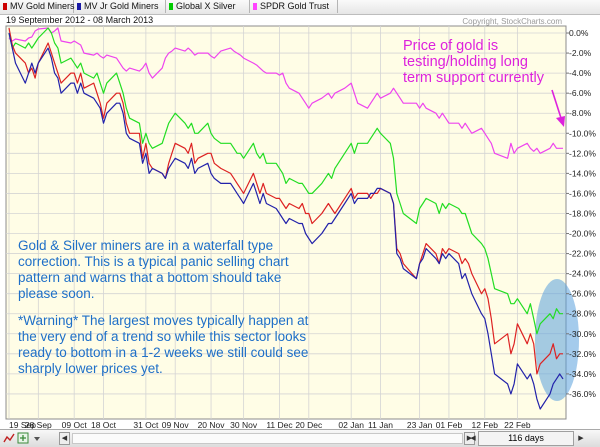 The height and width of the screenshot is (447, 600). What do you see at coordinates (582, 234) in the screenshot?
I see `y-tick-label: -20.0%` at bounding box center [582, 234].